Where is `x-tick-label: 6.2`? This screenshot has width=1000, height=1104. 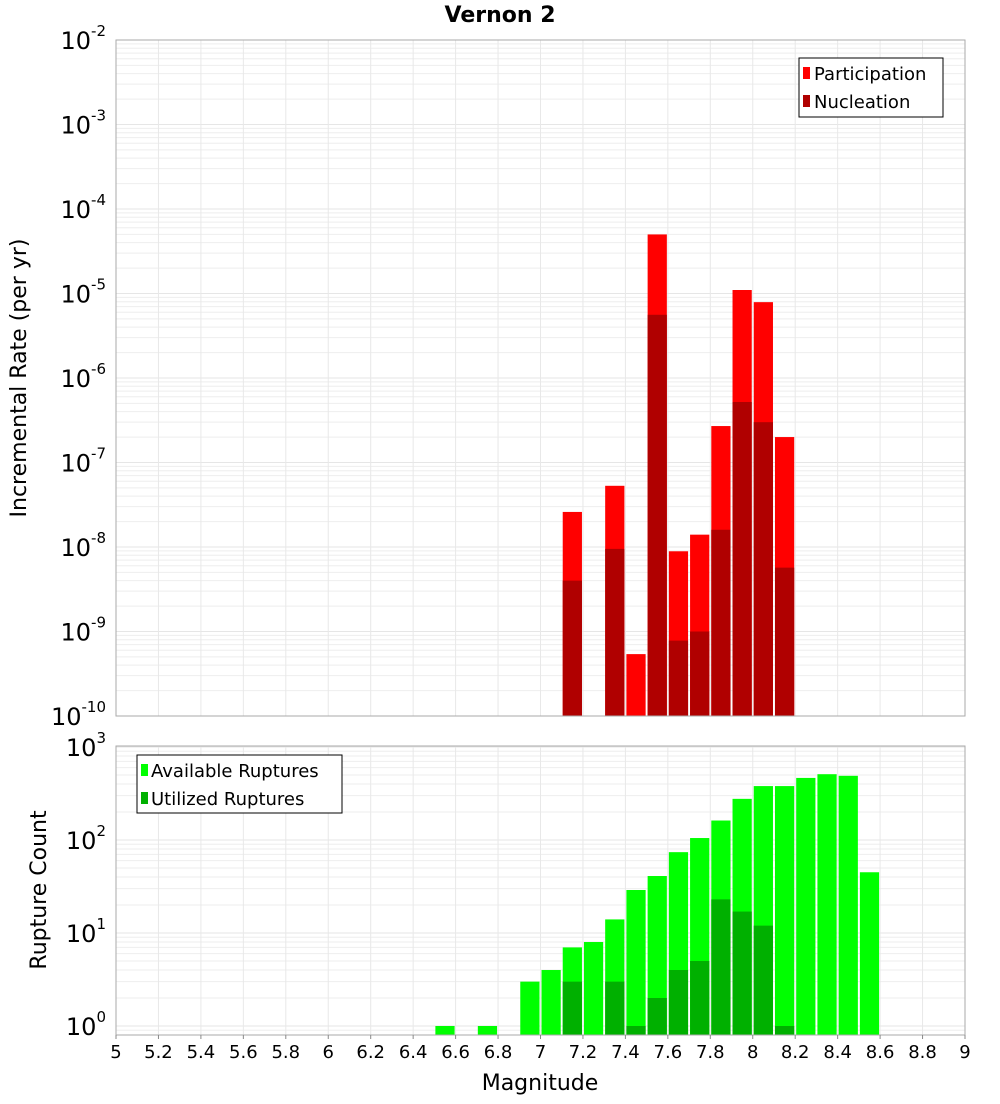 x-tick-label: 6.2 is located at coordinates (370, 1052).